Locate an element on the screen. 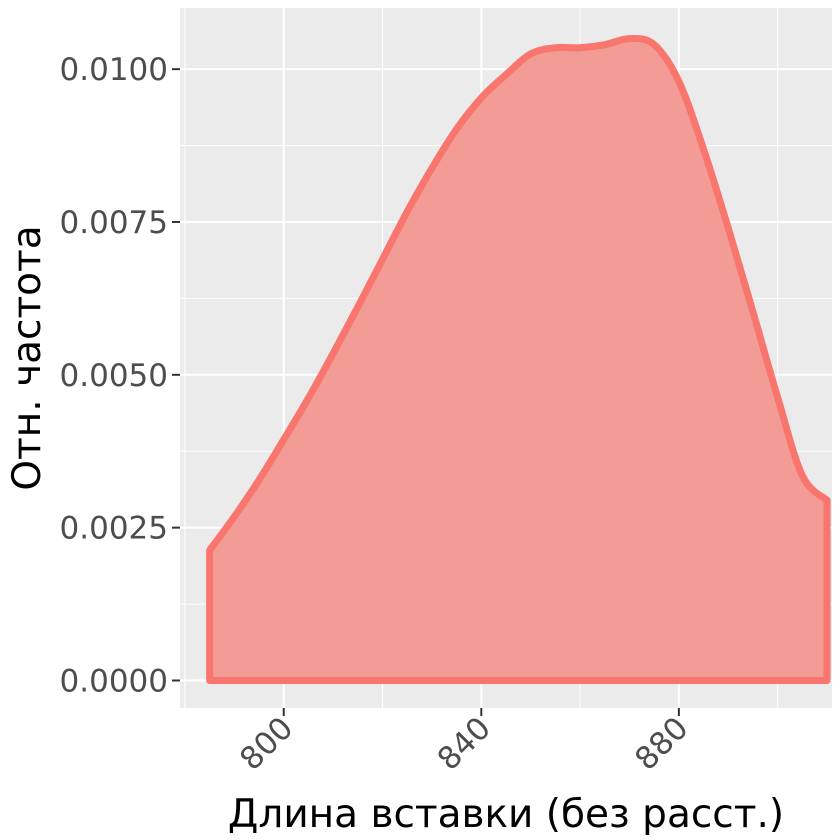 The width and height of the screenshot is (840, 840). y-axis-title: Отн. частота is located at coordinates (27, 357).